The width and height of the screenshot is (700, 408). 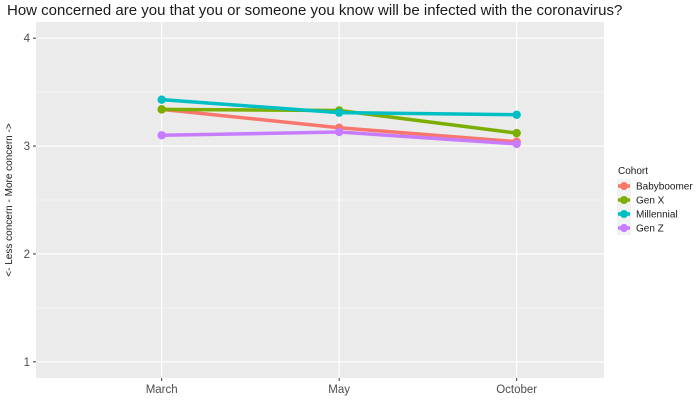 I want to click on x-tick-label: May, so click(x=339, y=390).